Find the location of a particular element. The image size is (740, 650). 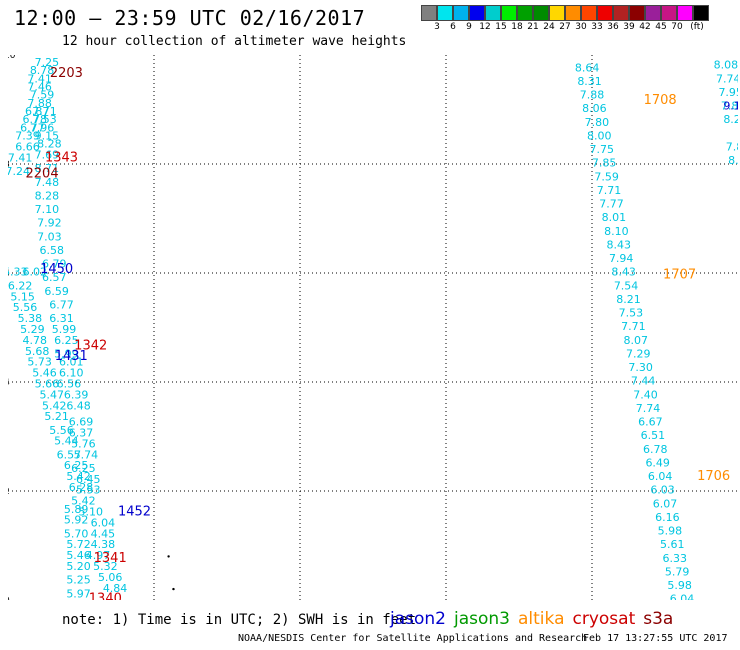

color-scale-label: 36 is located at coordinates (613, 27).